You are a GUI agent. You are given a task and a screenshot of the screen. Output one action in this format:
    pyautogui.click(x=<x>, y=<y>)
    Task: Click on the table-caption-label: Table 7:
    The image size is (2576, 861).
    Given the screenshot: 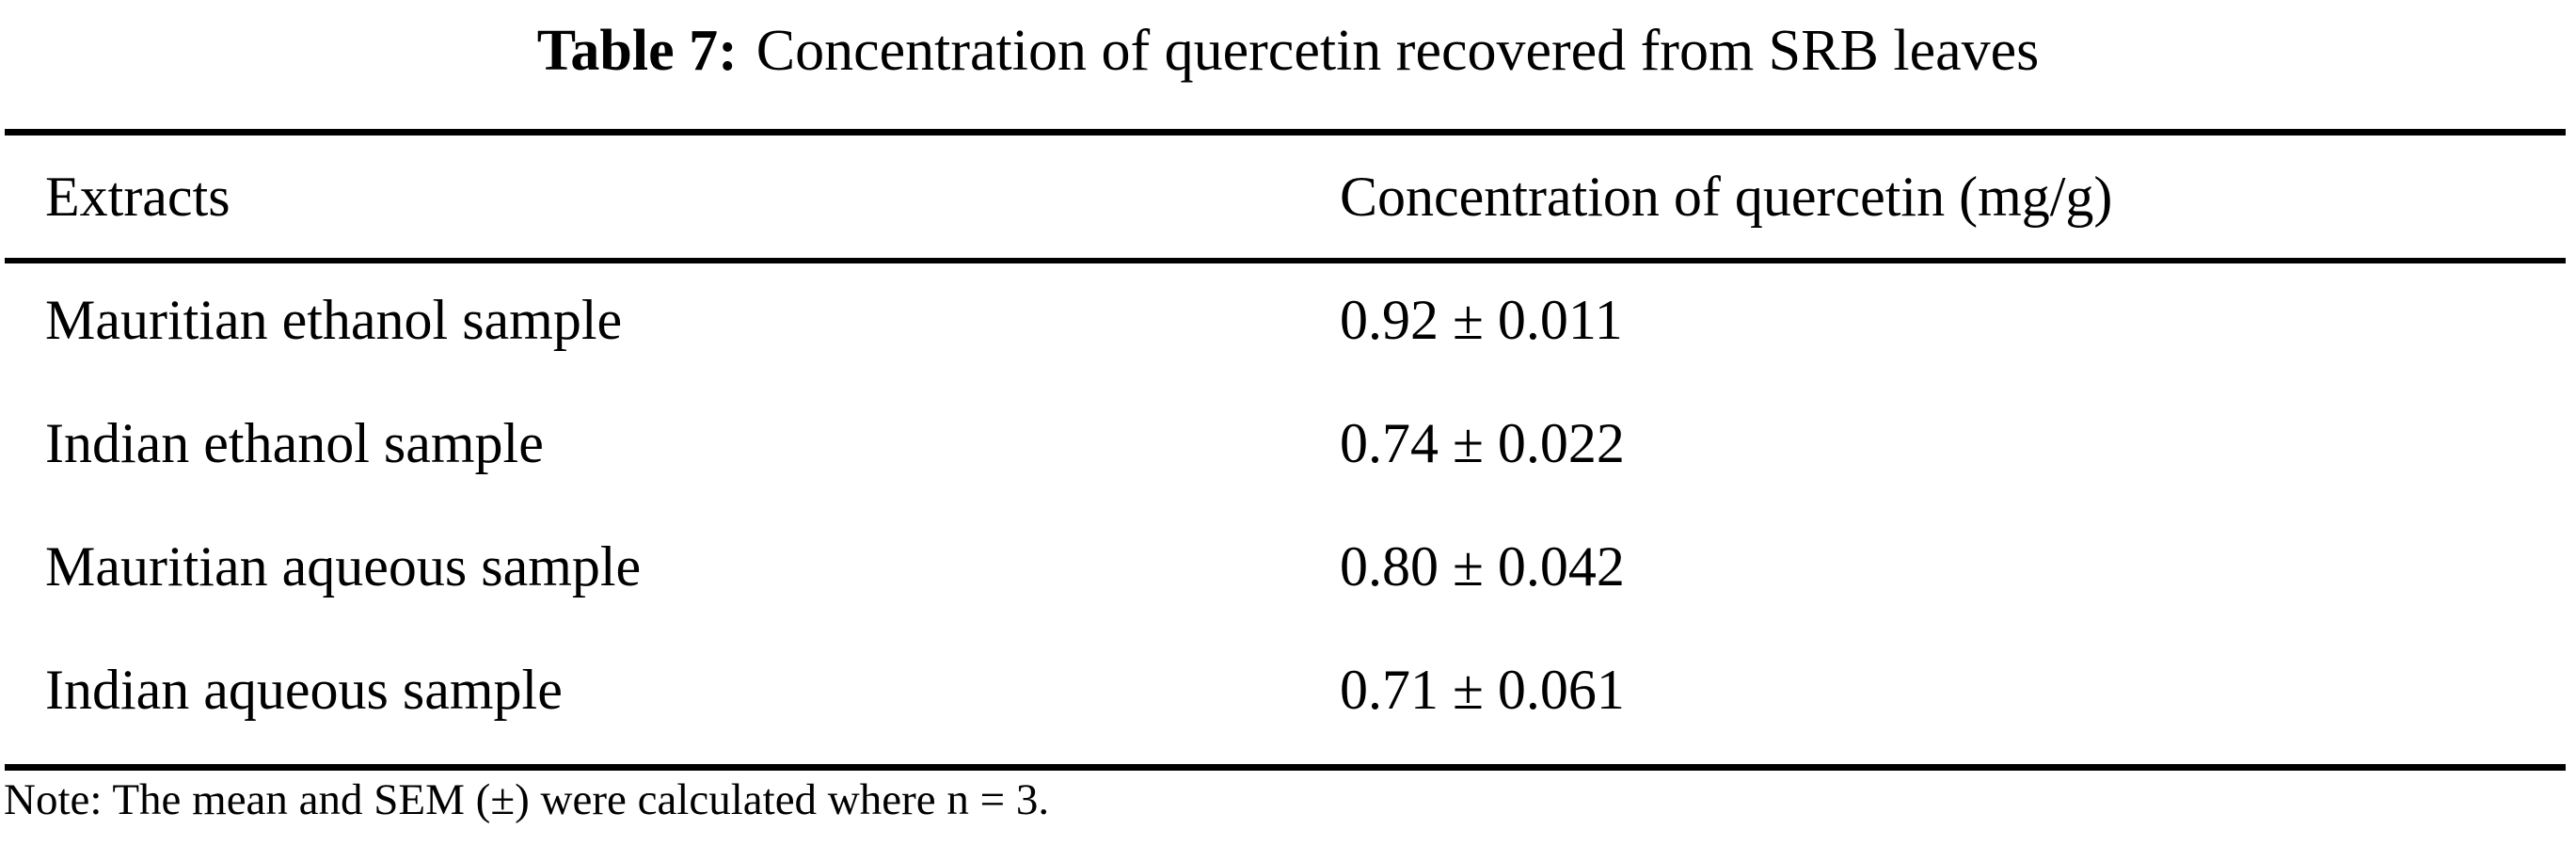 What is the action you would take?
    pyautogui.click(x=637, y=51)
    